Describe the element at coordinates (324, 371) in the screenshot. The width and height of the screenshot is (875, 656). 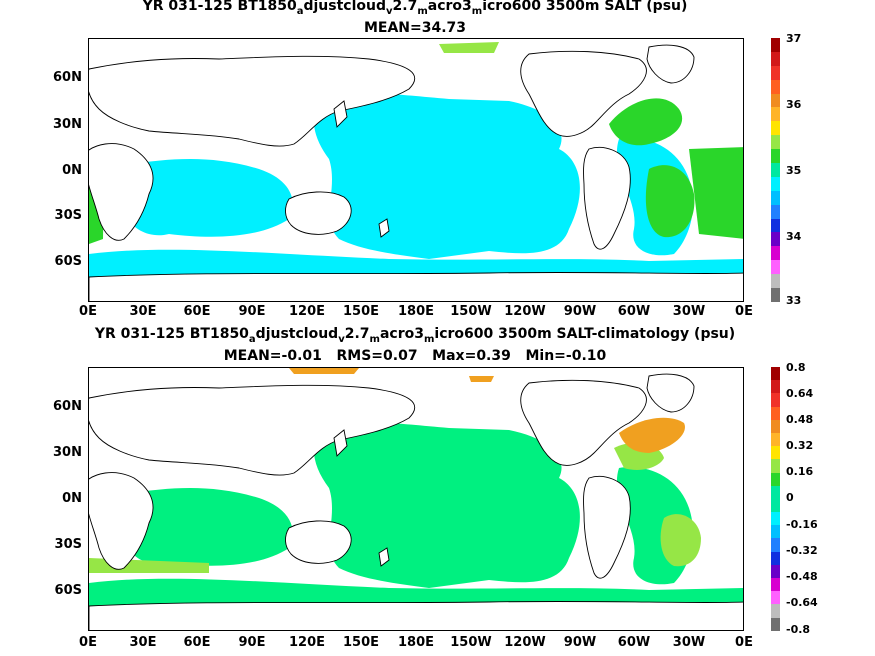
I see `arctic-diff-patch` at that location.